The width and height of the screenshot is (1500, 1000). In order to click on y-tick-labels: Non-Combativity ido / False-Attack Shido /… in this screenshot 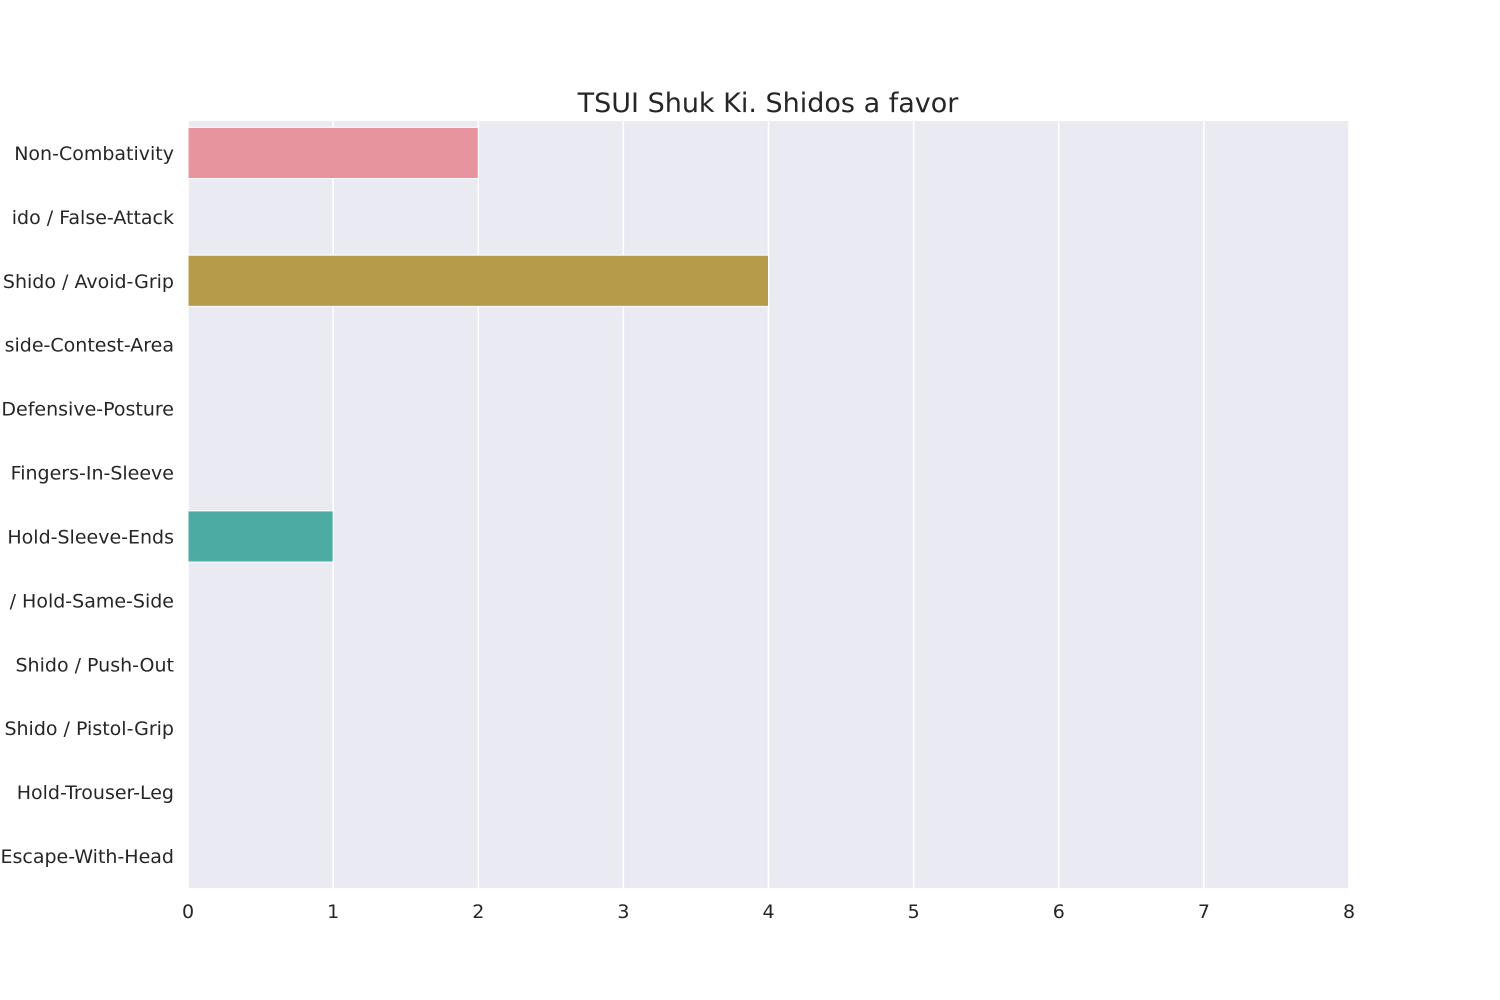, I will do `click(87, 505)`.